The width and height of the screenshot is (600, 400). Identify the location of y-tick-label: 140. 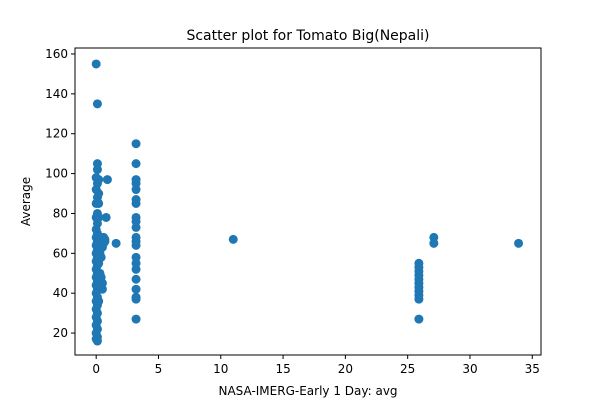
(56, 94).